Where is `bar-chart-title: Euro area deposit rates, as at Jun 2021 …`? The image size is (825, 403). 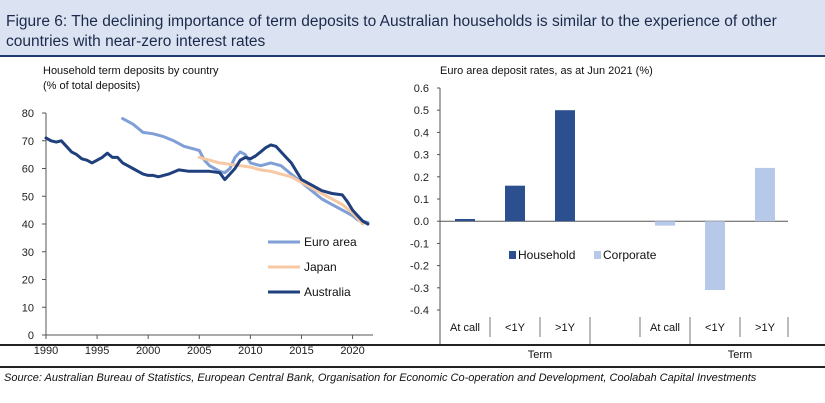
bar-chart-title: Euro area deposit rates, as at Jun 2021 … is located at coordinates (546, 71).